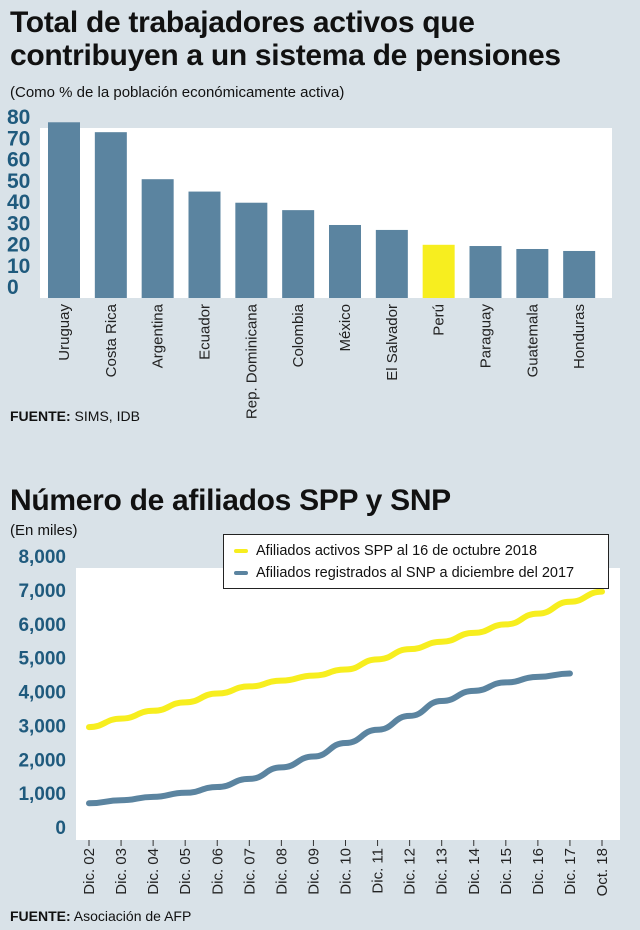 The width and height of the screenshot is (640, 930). Describe the element at coordinates (18, 138) in the screenshot. I see `y-tick-label: 70` at that location.